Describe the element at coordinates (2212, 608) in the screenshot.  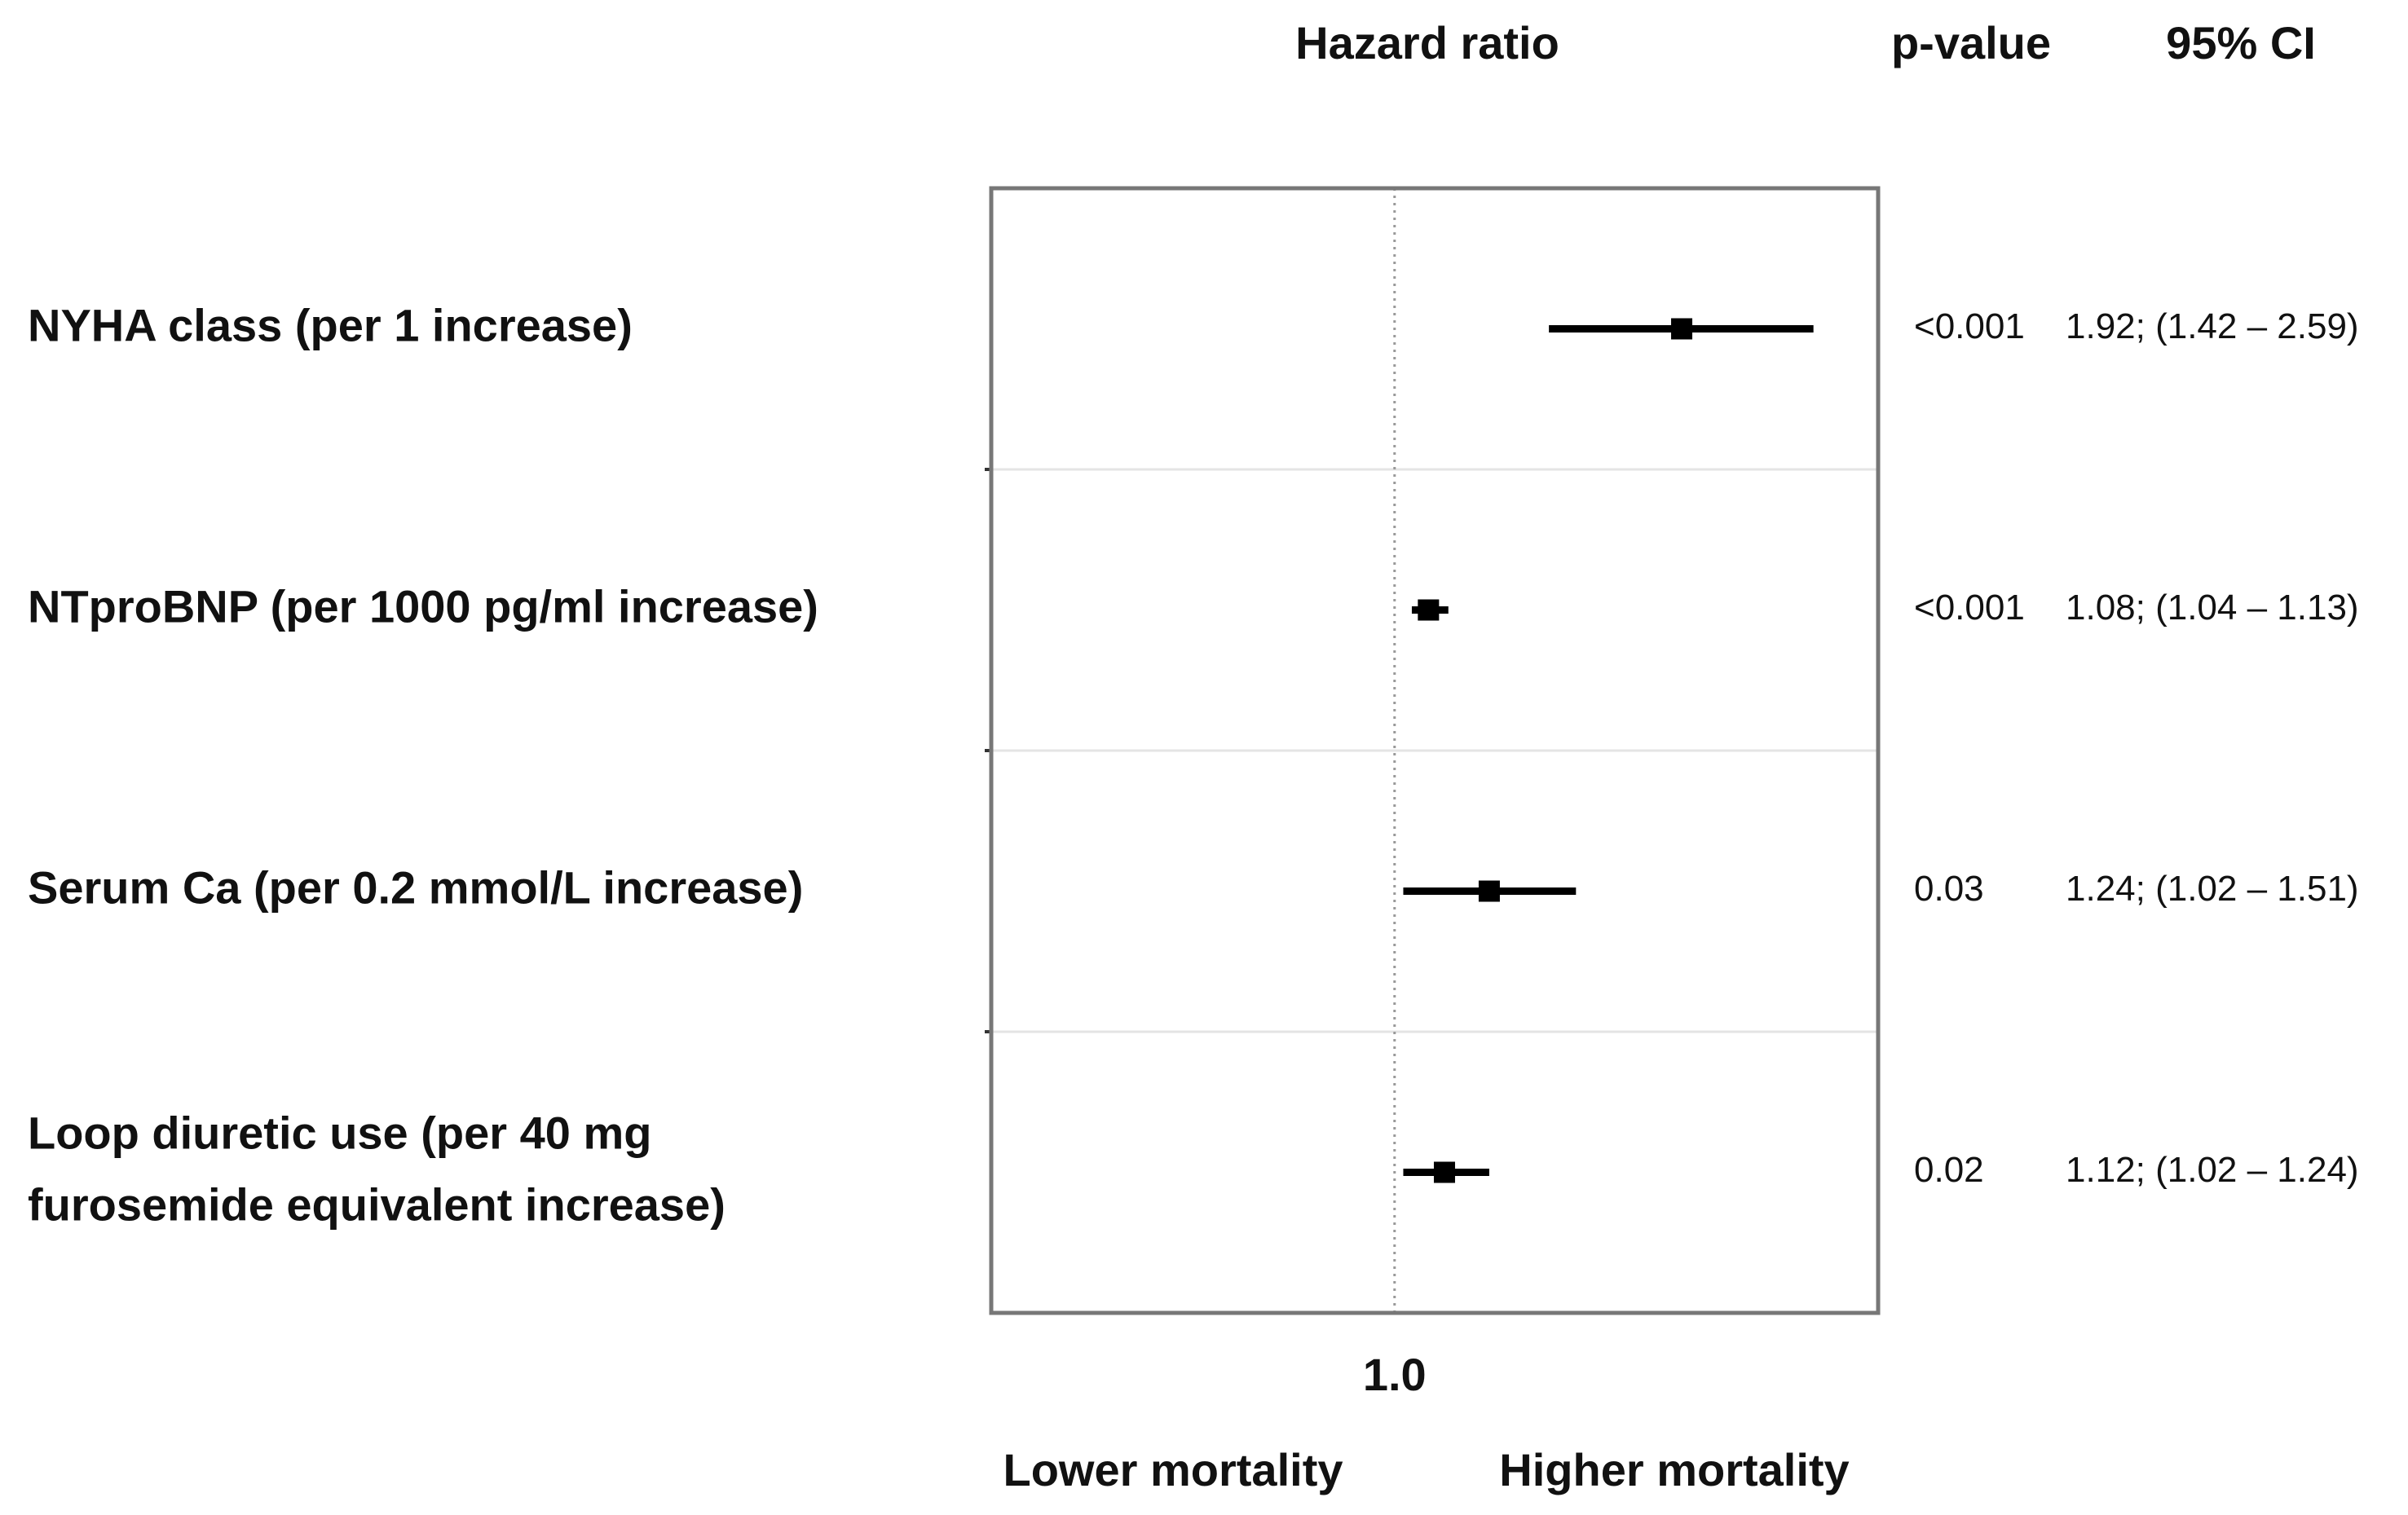
I see `ci-label: 1.08; (1.04 – 1.13)` at that location.